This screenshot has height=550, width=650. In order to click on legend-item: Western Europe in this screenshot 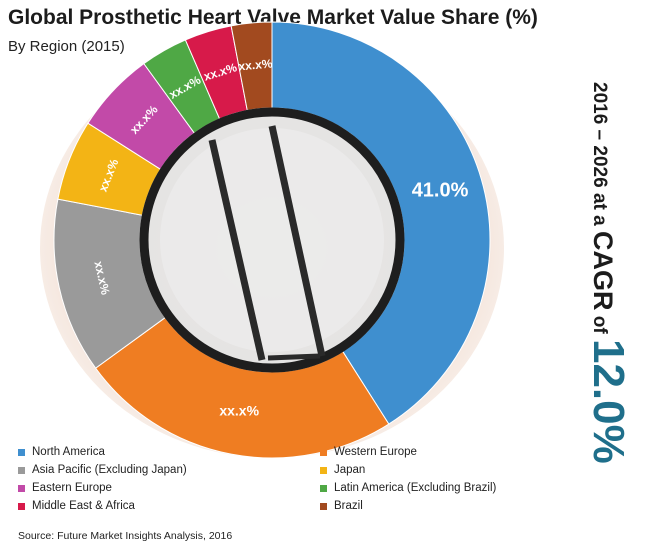, I will do `click(368, 452)`.